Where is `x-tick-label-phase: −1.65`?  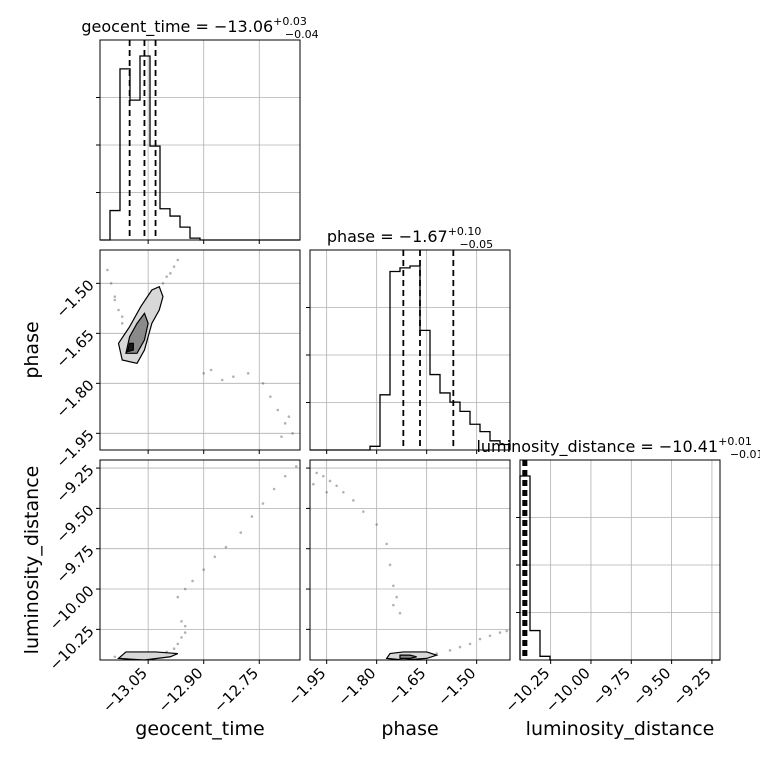 x-tick-label-phase: −1.65 is located at coordinates (406, 686).